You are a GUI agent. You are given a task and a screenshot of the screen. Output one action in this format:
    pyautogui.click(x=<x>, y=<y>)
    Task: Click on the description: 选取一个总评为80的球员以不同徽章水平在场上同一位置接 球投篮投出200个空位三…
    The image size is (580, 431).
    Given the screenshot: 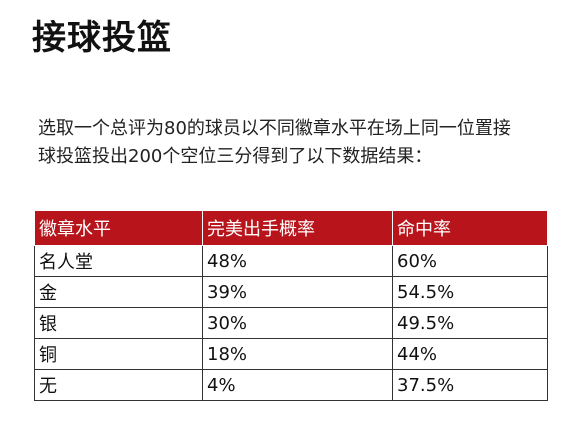 What is the action you would take?
    pyautogui.click(x=298, y=143)
    